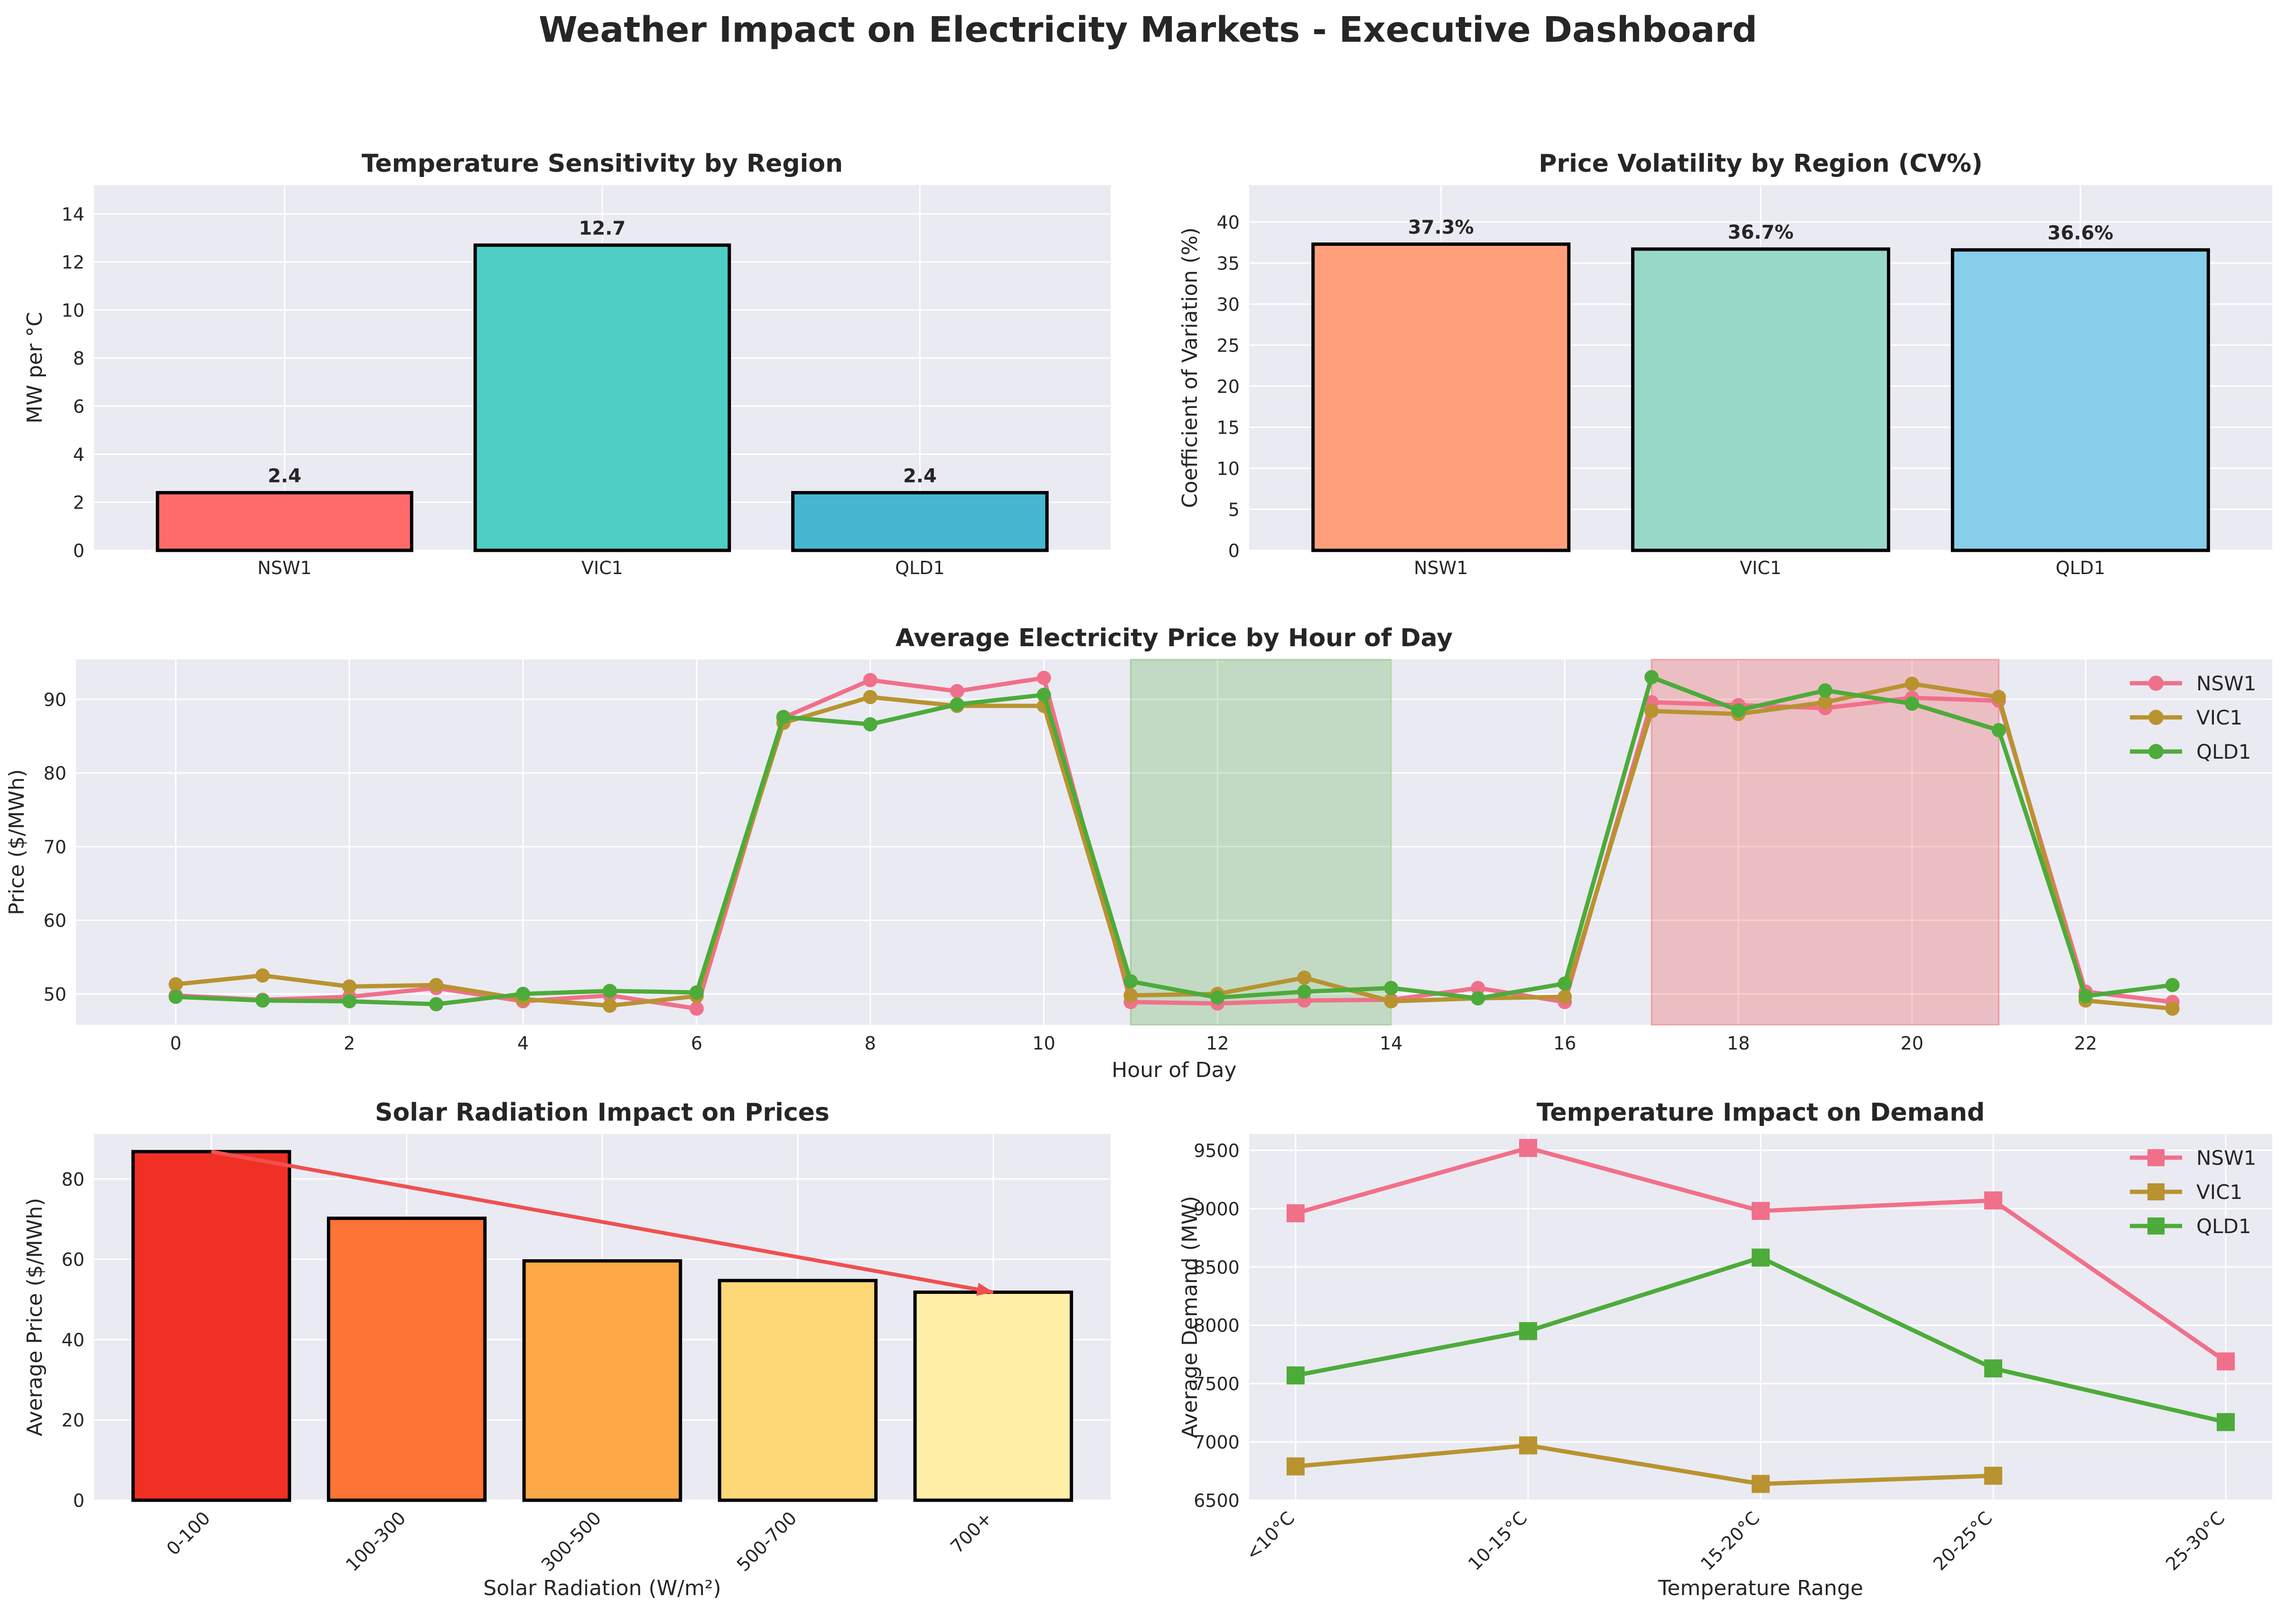 Image resolution: width=2296 pixels, height=1616 pixels. I want to click on legend-label: NSW1, so click(2226, 1158).